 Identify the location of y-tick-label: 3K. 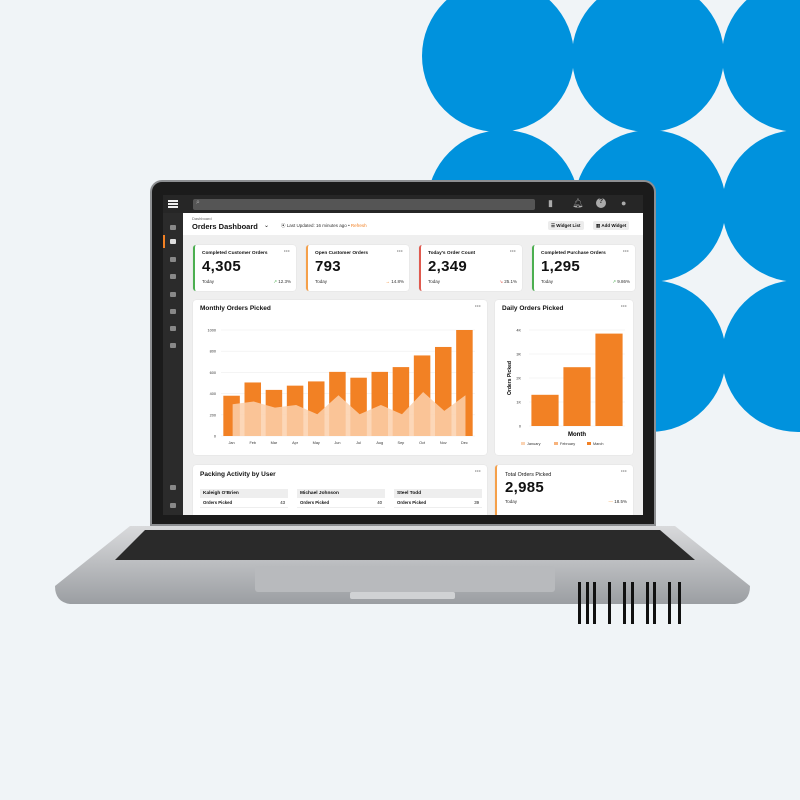
(518, 355).